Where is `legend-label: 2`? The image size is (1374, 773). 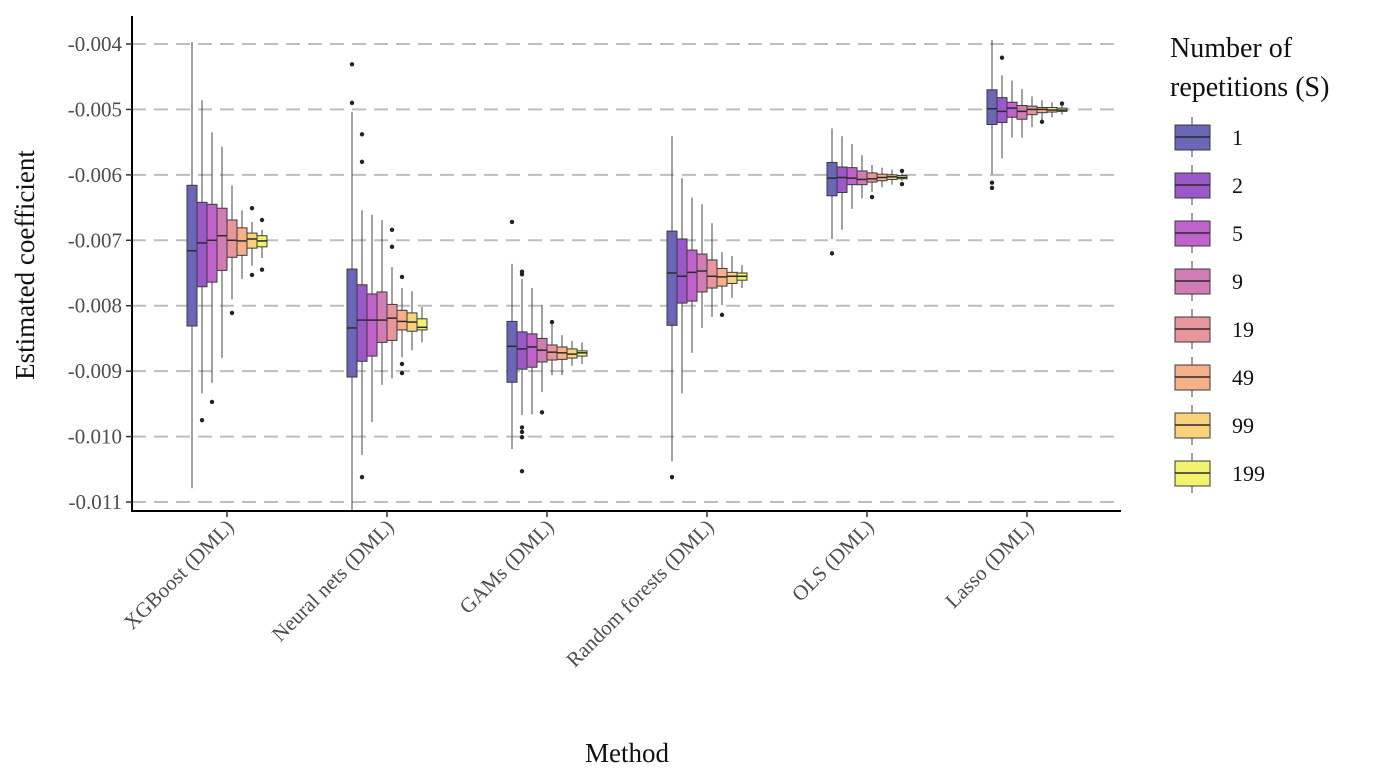 legend-label: 2 is located at coordinates (1237, 185).